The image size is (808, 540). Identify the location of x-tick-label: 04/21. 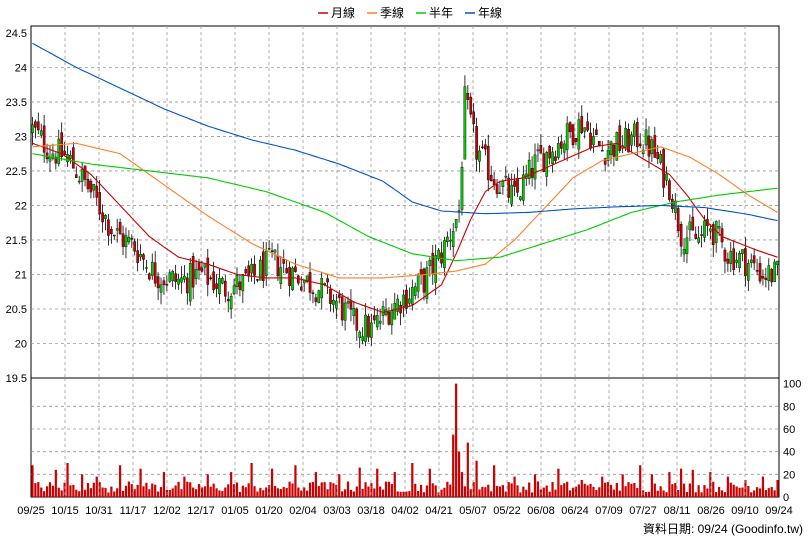
(439, 511).